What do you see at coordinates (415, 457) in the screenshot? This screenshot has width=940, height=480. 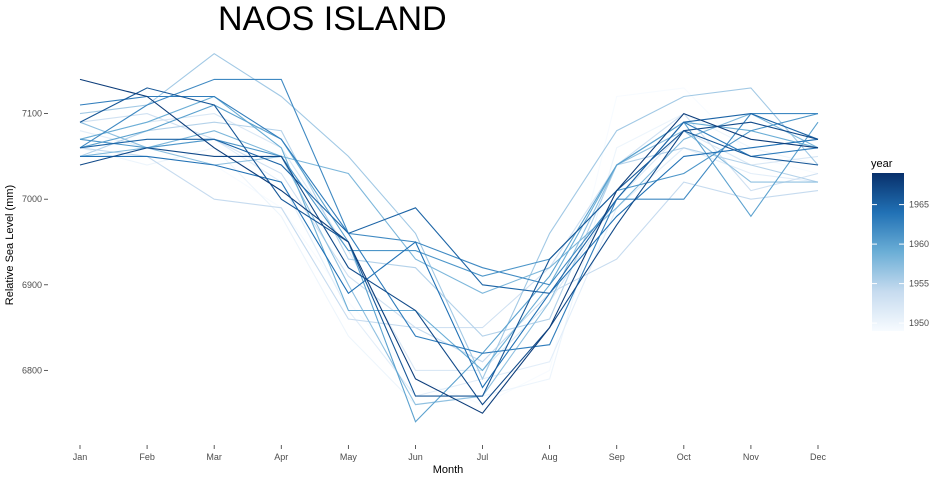 I see `x-tick-label: Jun` at bounding box center [415, 457].